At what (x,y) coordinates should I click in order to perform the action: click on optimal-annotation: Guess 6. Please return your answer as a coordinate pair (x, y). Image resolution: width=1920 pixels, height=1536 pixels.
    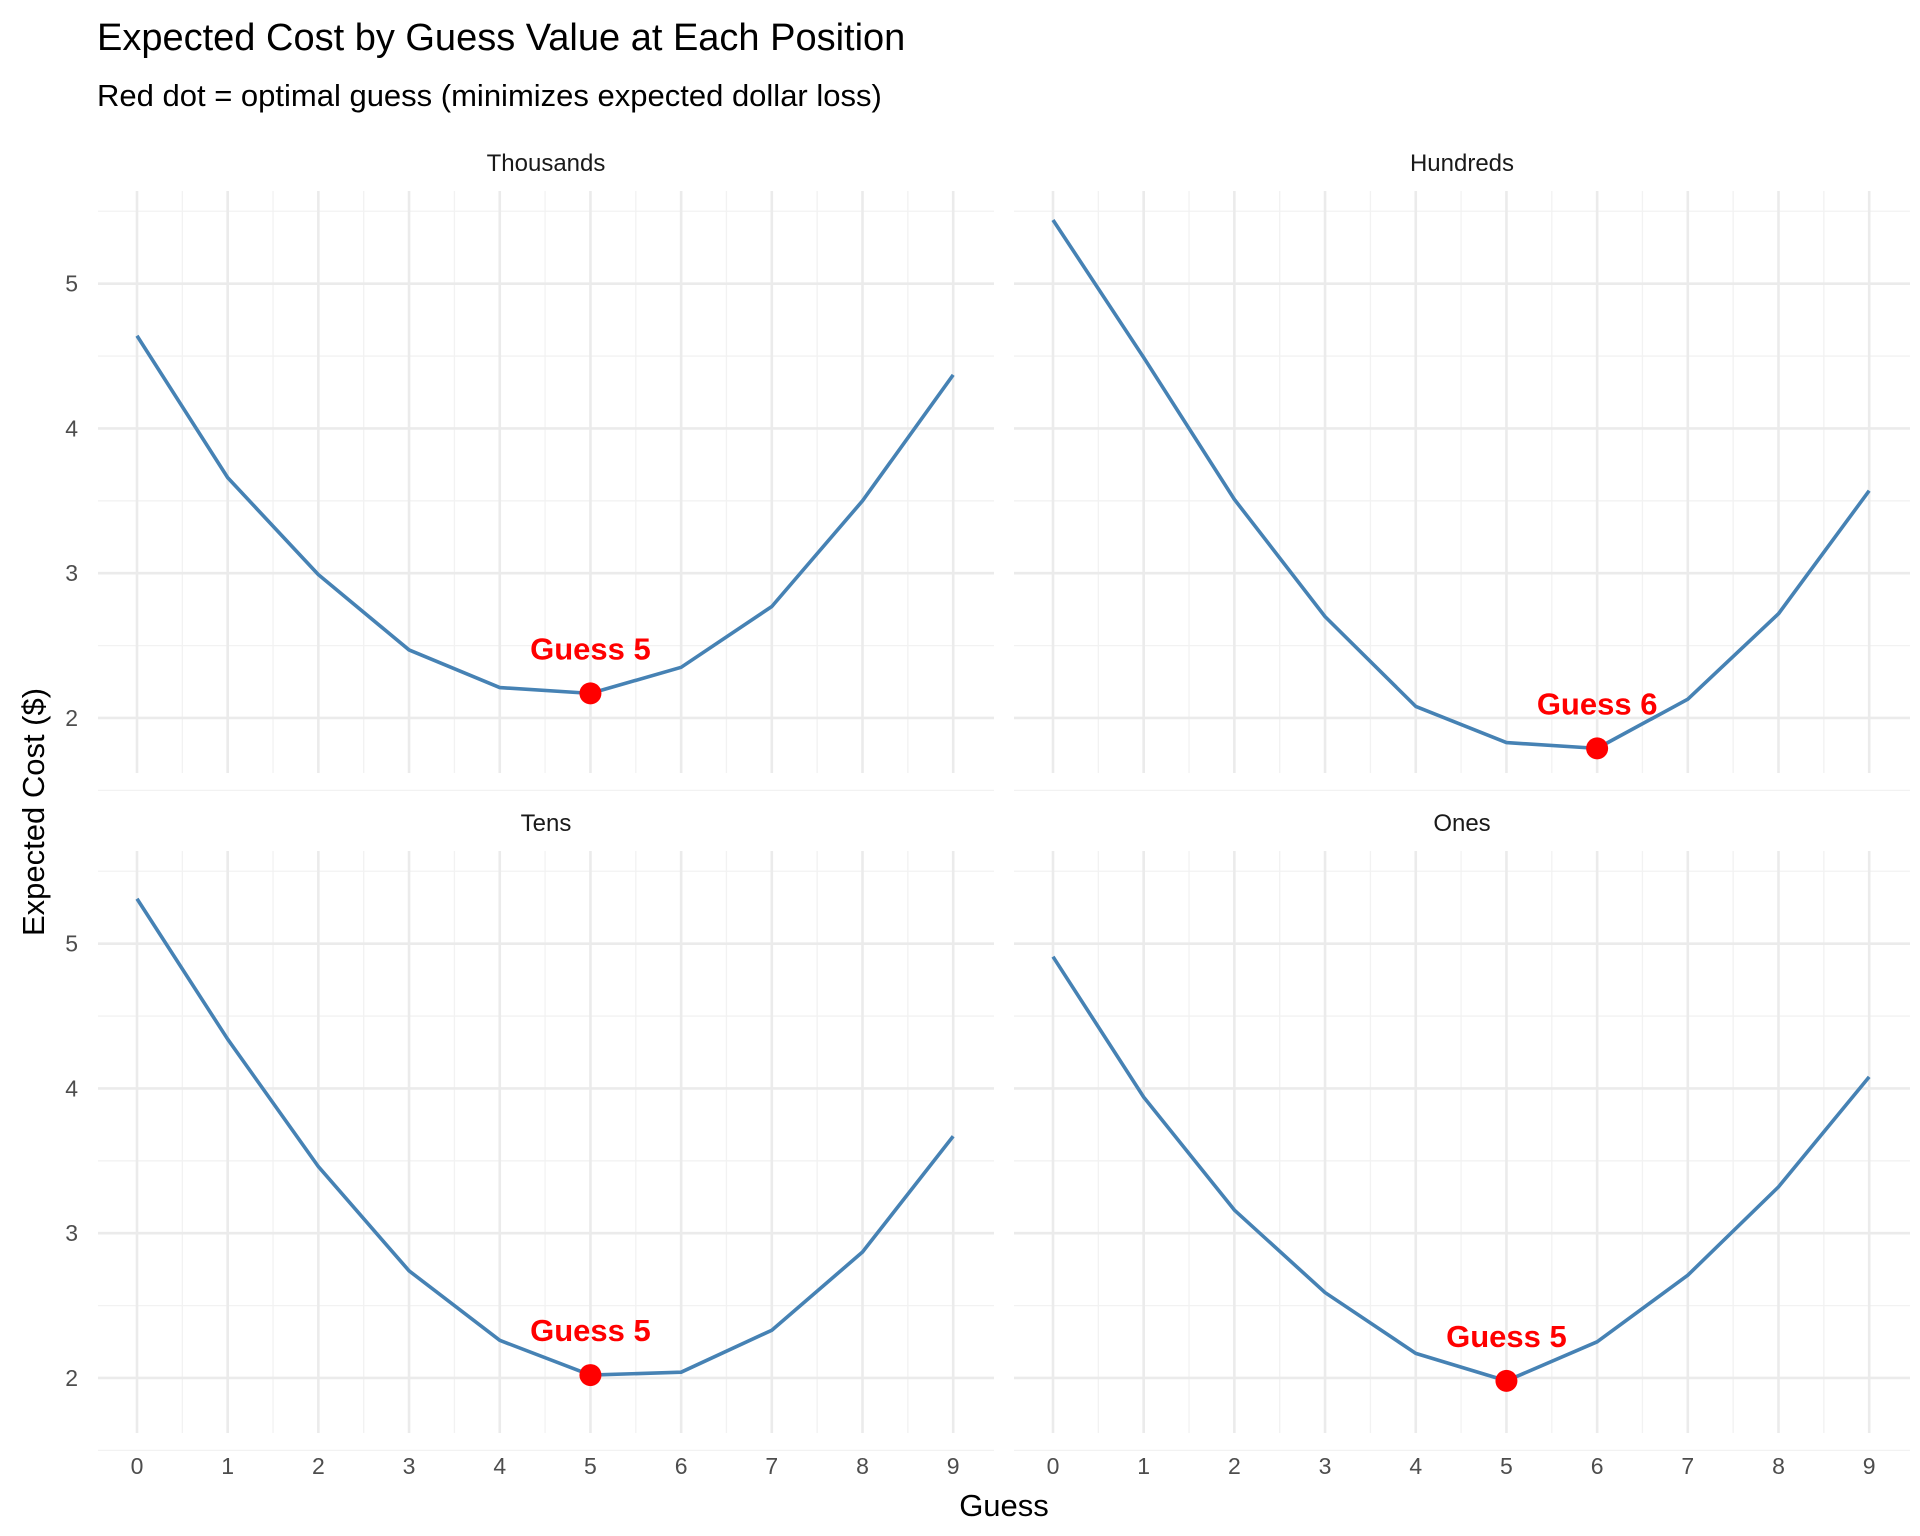
    Looking at the image, I should click on (1597, 703).